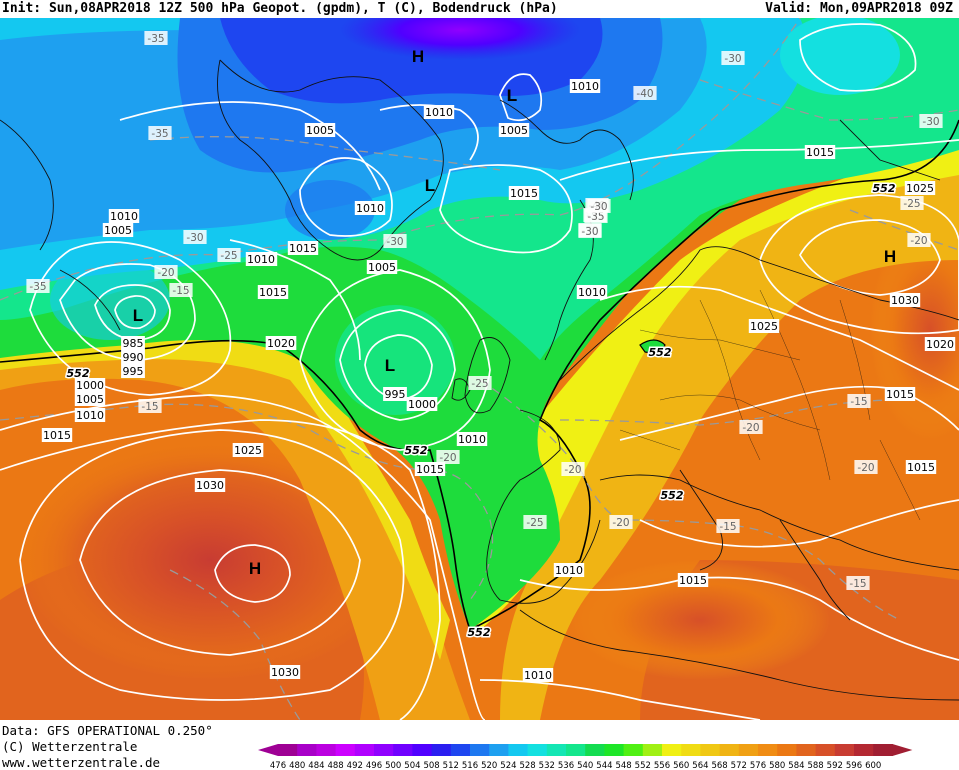 The image size is (959, 770). Describe the element at coordinates (700, 620) in the screenshot. I see `sahara-warm-core` at that location.